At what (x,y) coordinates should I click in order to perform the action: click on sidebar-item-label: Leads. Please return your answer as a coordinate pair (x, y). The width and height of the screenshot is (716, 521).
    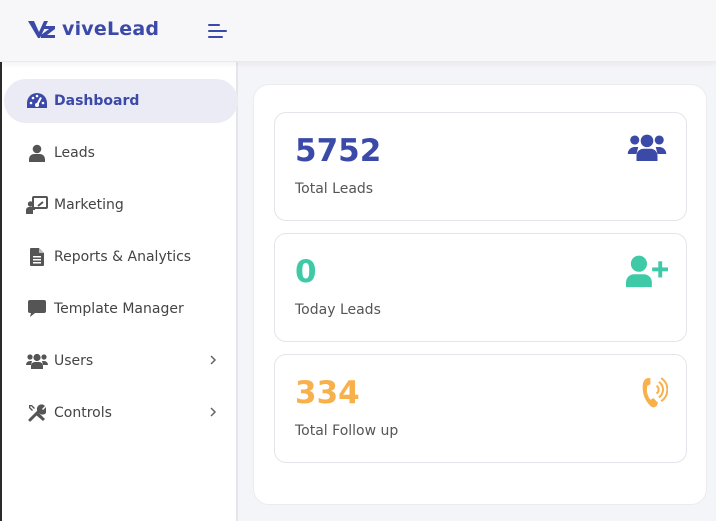
    Looking at the image, I should click on (74, 153).